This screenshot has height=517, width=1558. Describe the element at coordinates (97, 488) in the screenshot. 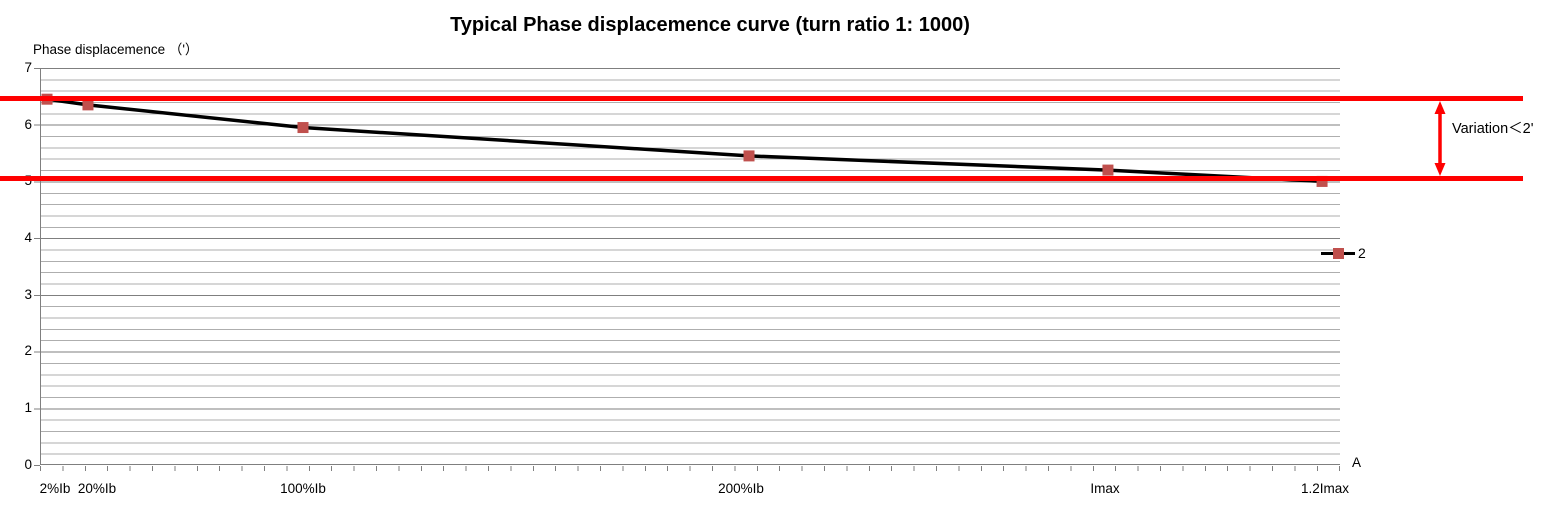

I see `x-tick-label: 20%Ib` at that location.